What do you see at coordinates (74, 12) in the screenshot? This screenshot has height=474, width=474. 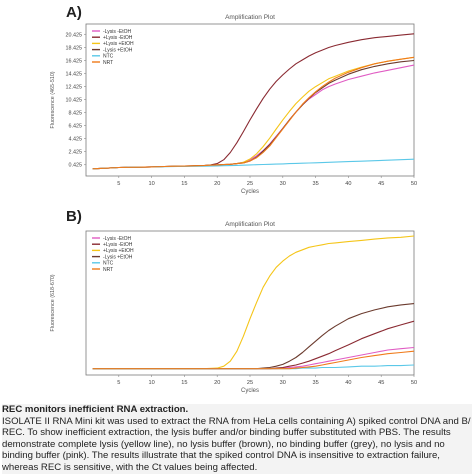 I see `panel-a-label: A)` at bounding box center [74, 12].